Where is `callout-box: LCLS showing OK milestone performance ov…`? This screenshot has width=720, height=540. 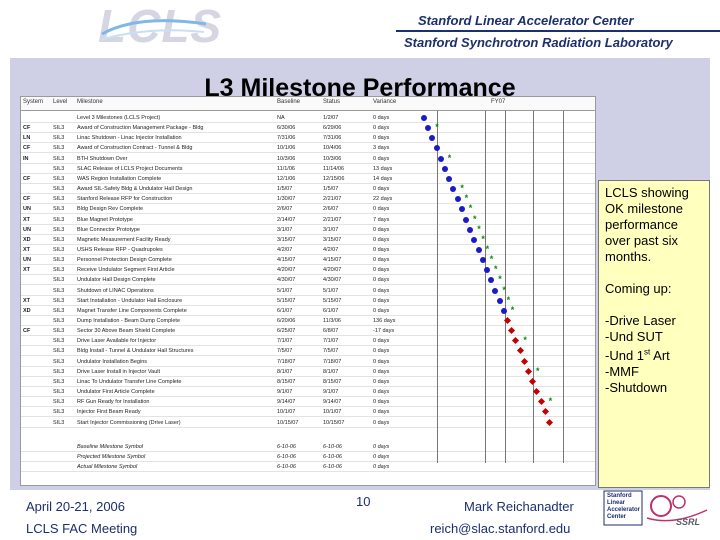
callout-box: LCLS showing OK milestone performance ov… is located at coordinates (654, 334).